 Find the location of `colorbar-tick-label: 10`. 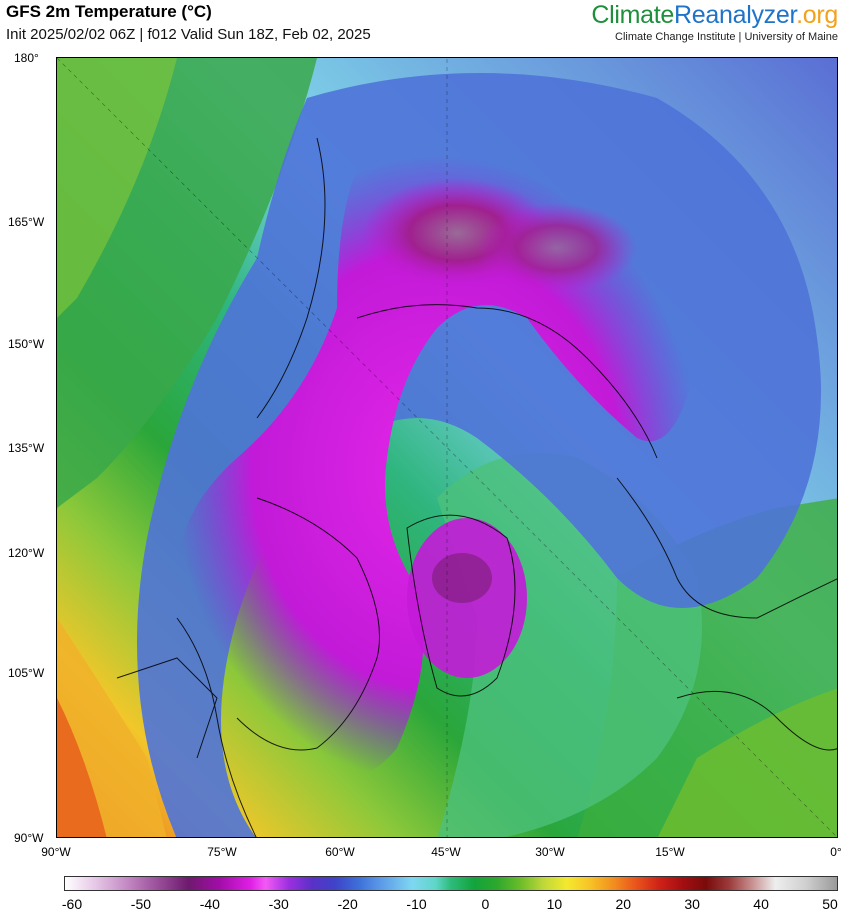

colorbar-tick-label: 10 is located at coordinates (554, 904).